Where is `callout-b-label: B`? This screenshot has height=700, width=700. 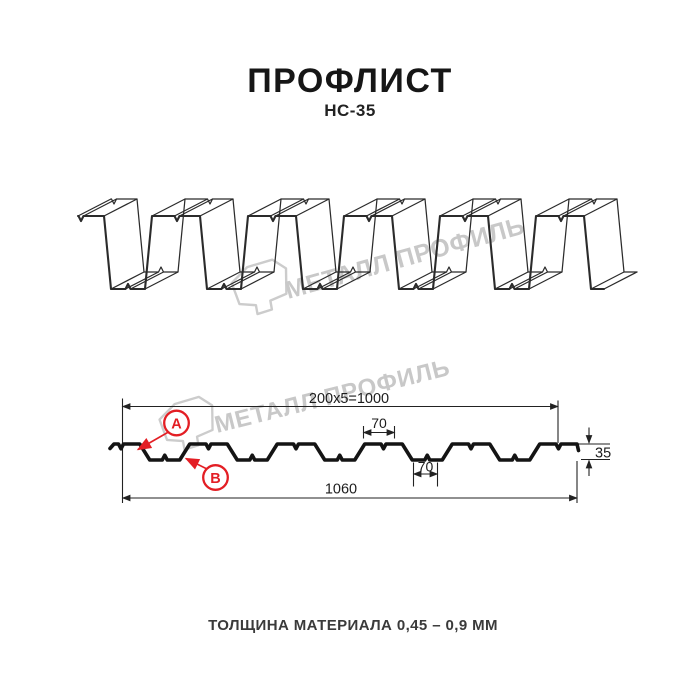 callout-b-label: B is located at coordinates (215, 479).